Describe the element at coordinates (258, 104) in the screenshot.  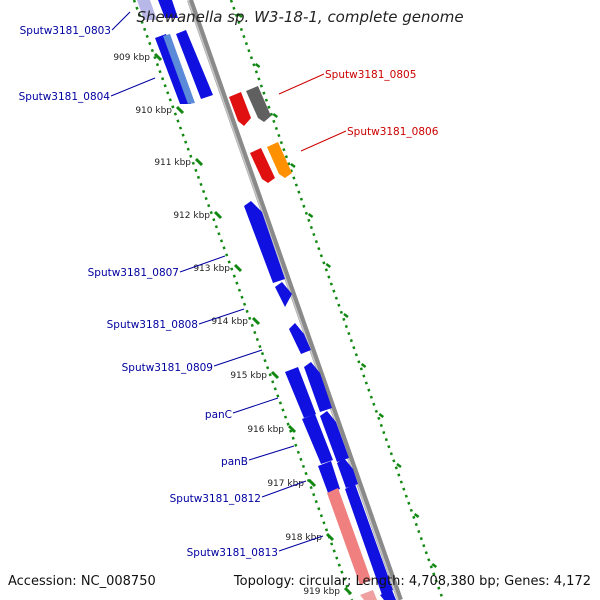
I see `gene-feature-0805-gray` at that location.